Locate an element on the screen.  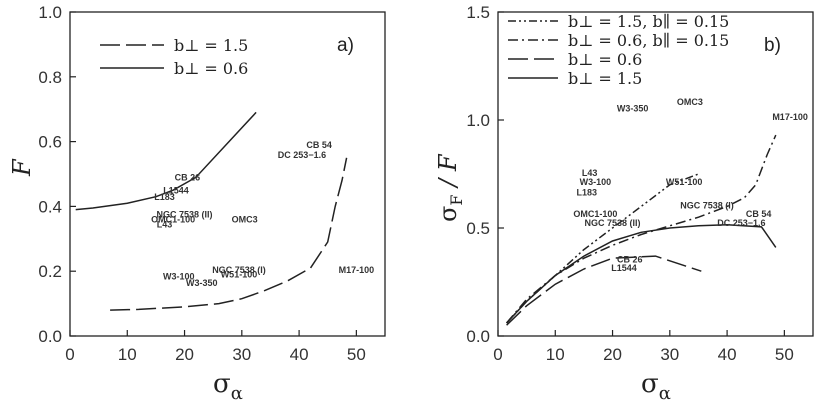
x-axis-title-b-sub: α is located at coordinates (665, 393).